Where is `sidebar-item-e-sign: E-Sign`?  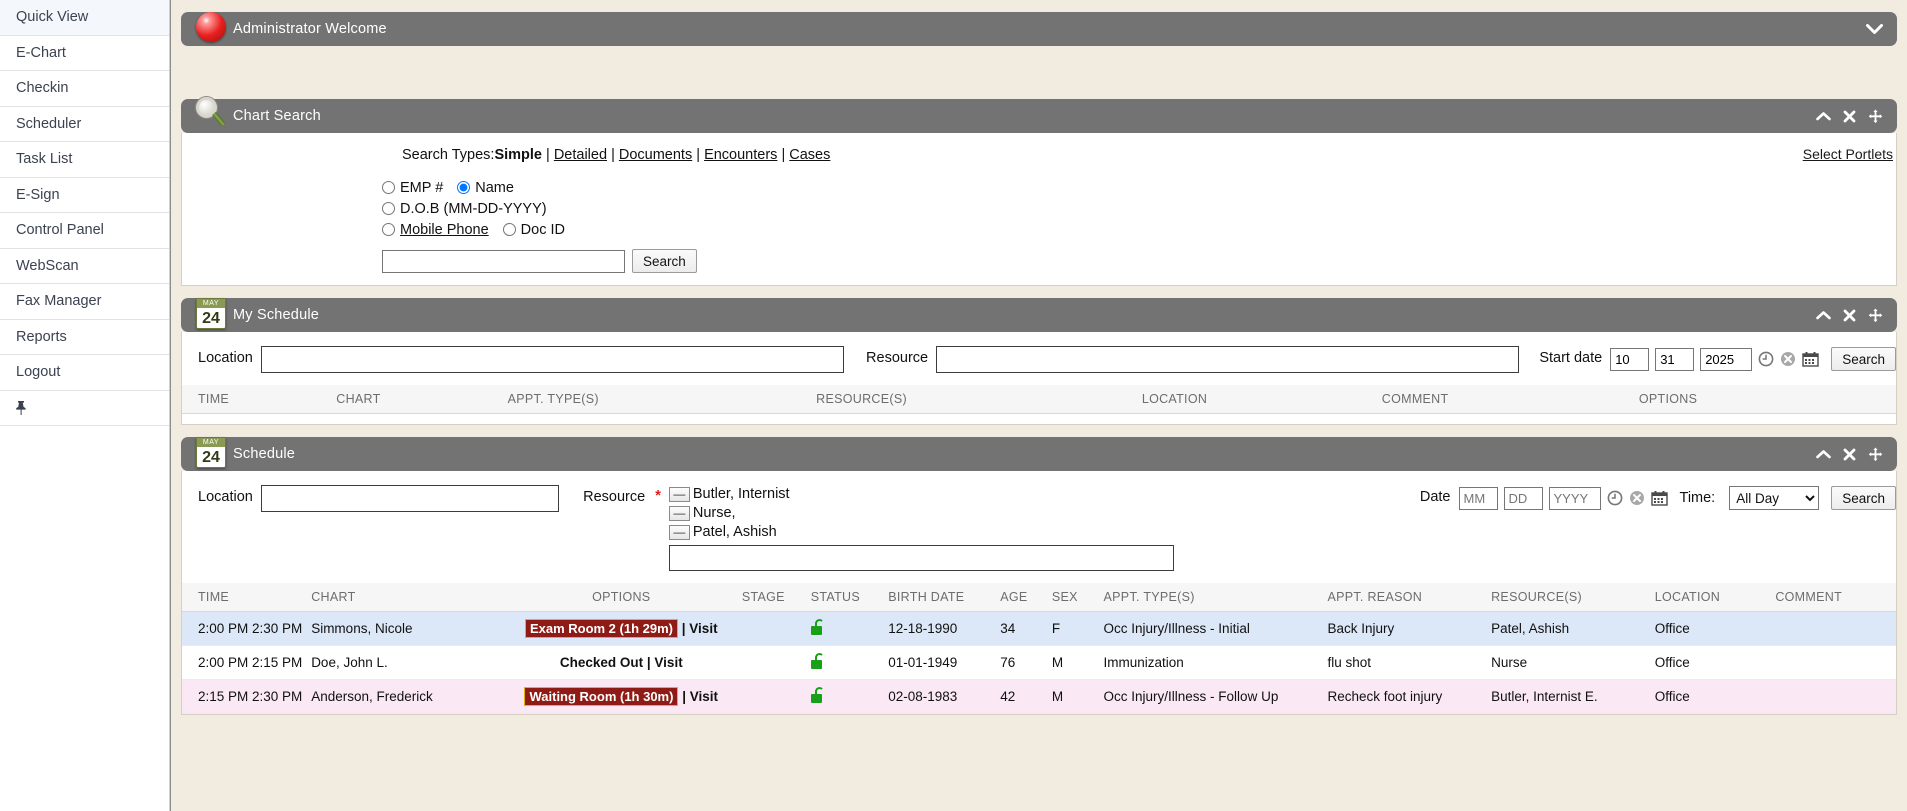 sidebar-item-e-sign: E-Sign is located at coordinates (84, 195).